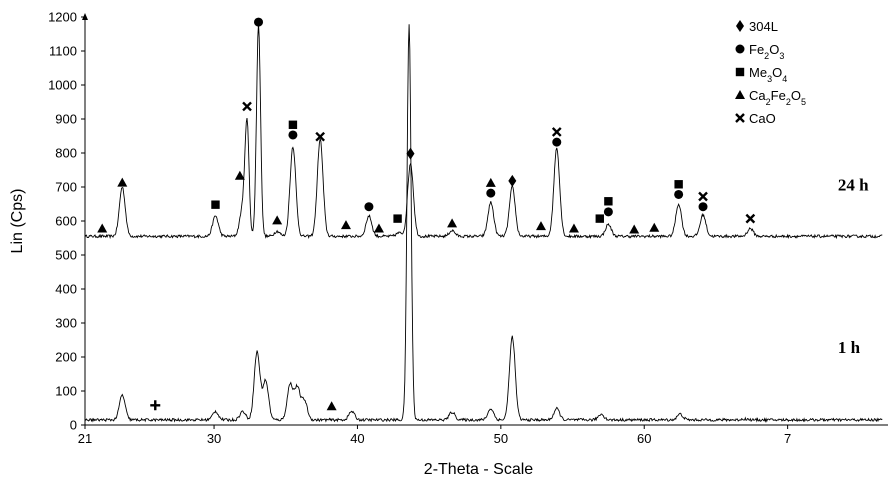 Image resolution: width=892 pixels, height=483 pixels. I want to click on y-tick-label: 900, so click(66, 119).